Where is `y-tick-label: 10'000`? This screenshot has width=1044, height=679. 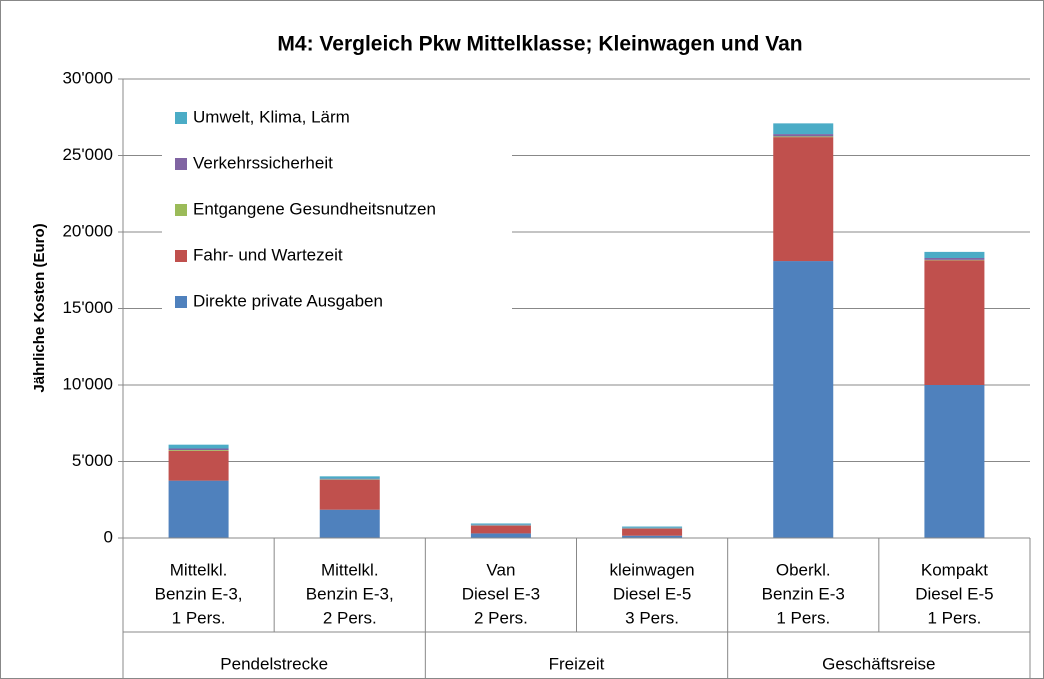 y-tick-label: 10'000 is located at coordinates (87, 383).